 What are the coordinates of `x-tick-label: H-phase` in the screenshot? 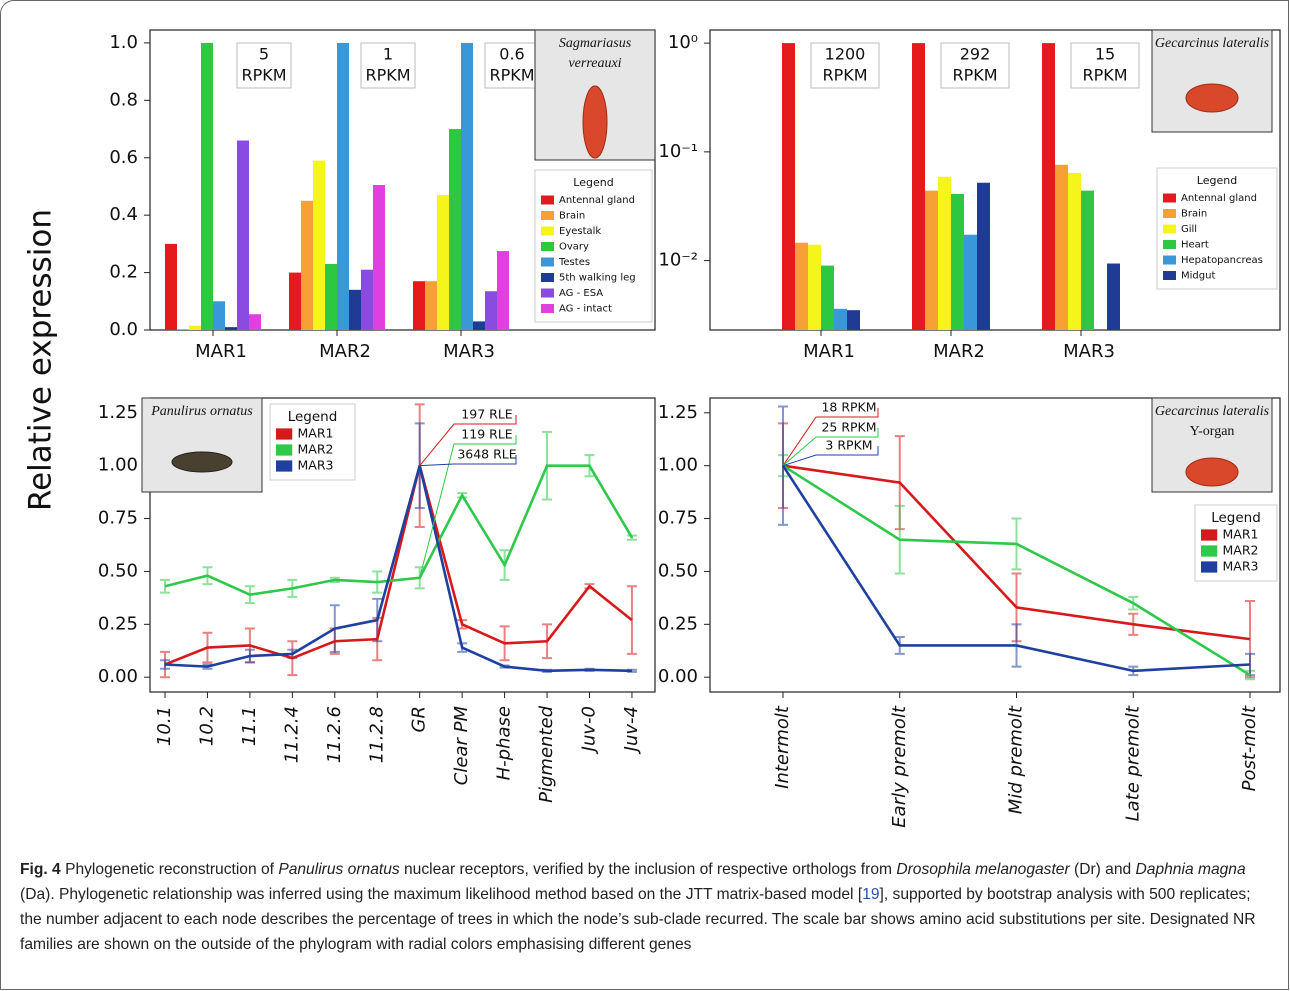 It's located at (504, 743).